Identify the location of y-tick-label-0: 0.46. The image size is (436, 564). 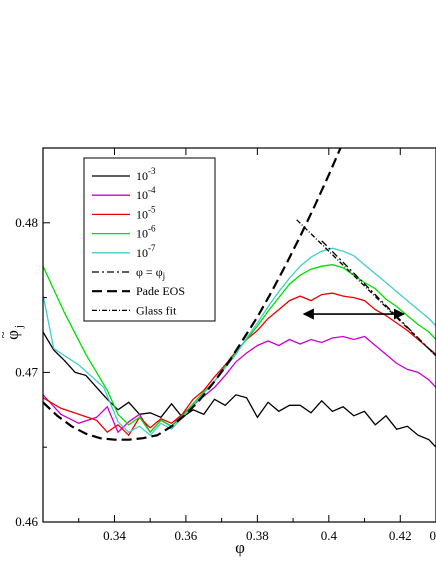
(26, 521).